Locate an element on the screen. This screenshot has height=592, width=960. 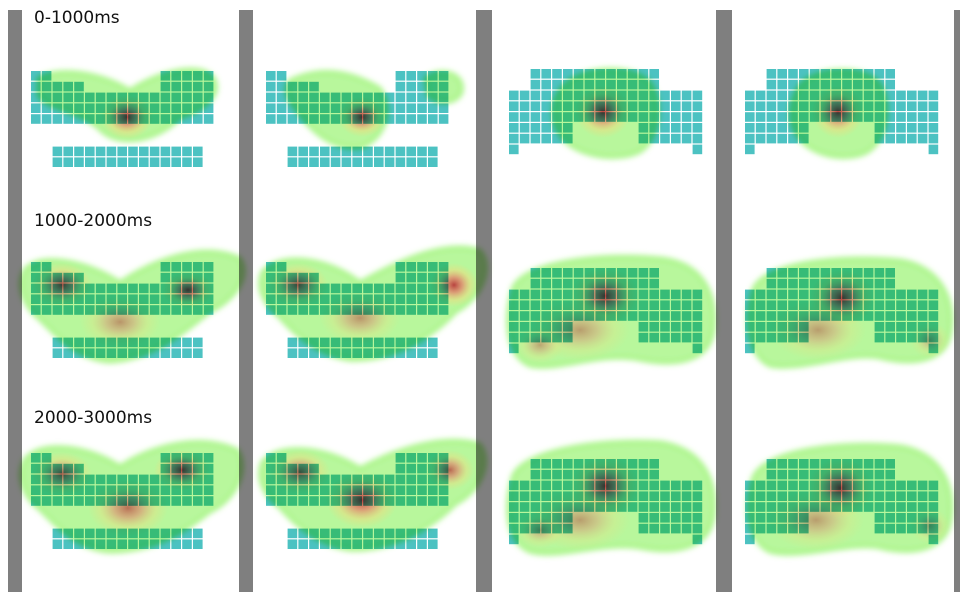
row-label-2000-3000ms: 2000-3000ms is located at coordinates (93, 418).